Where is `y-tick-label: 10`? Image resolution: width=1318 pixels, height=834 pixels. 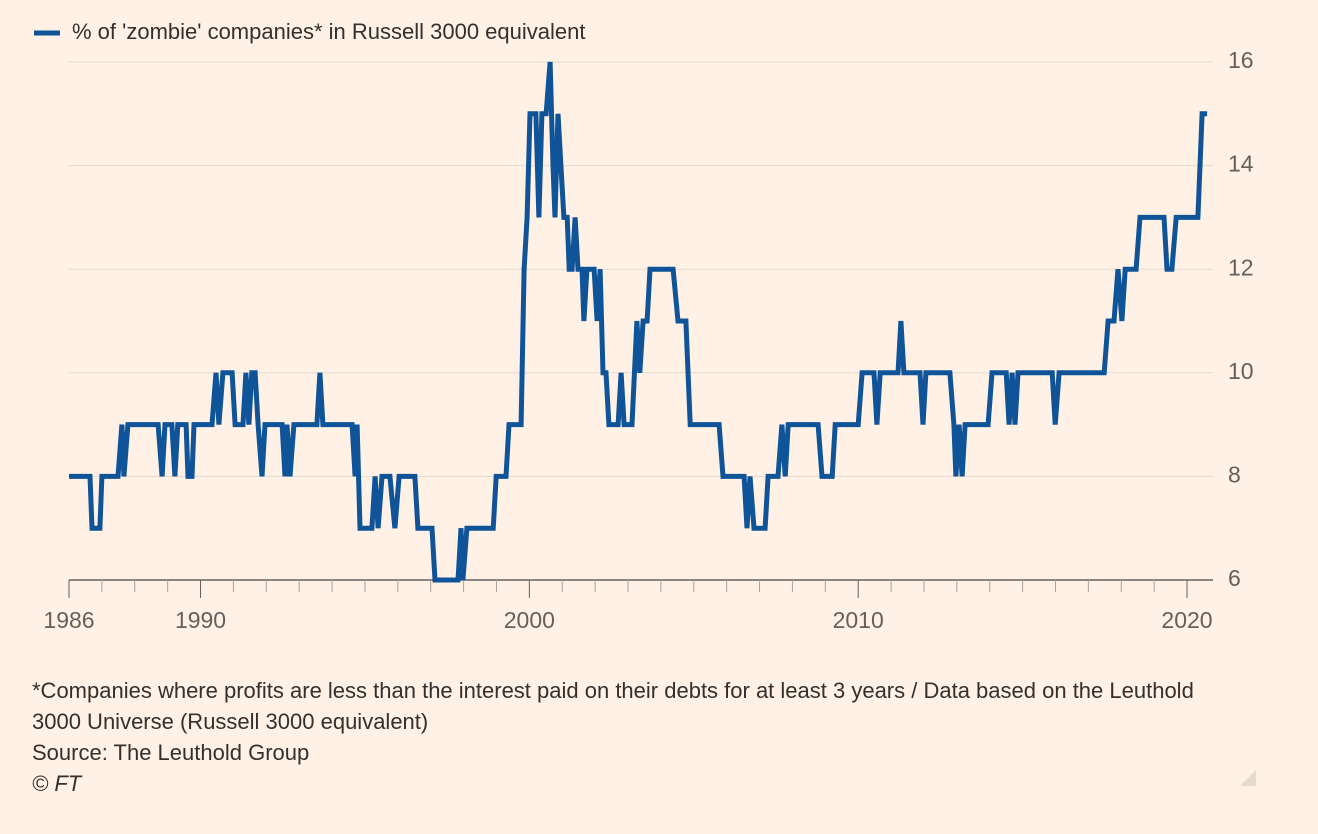
y-tick-label: 10 is located at coordinates (1241, 371).